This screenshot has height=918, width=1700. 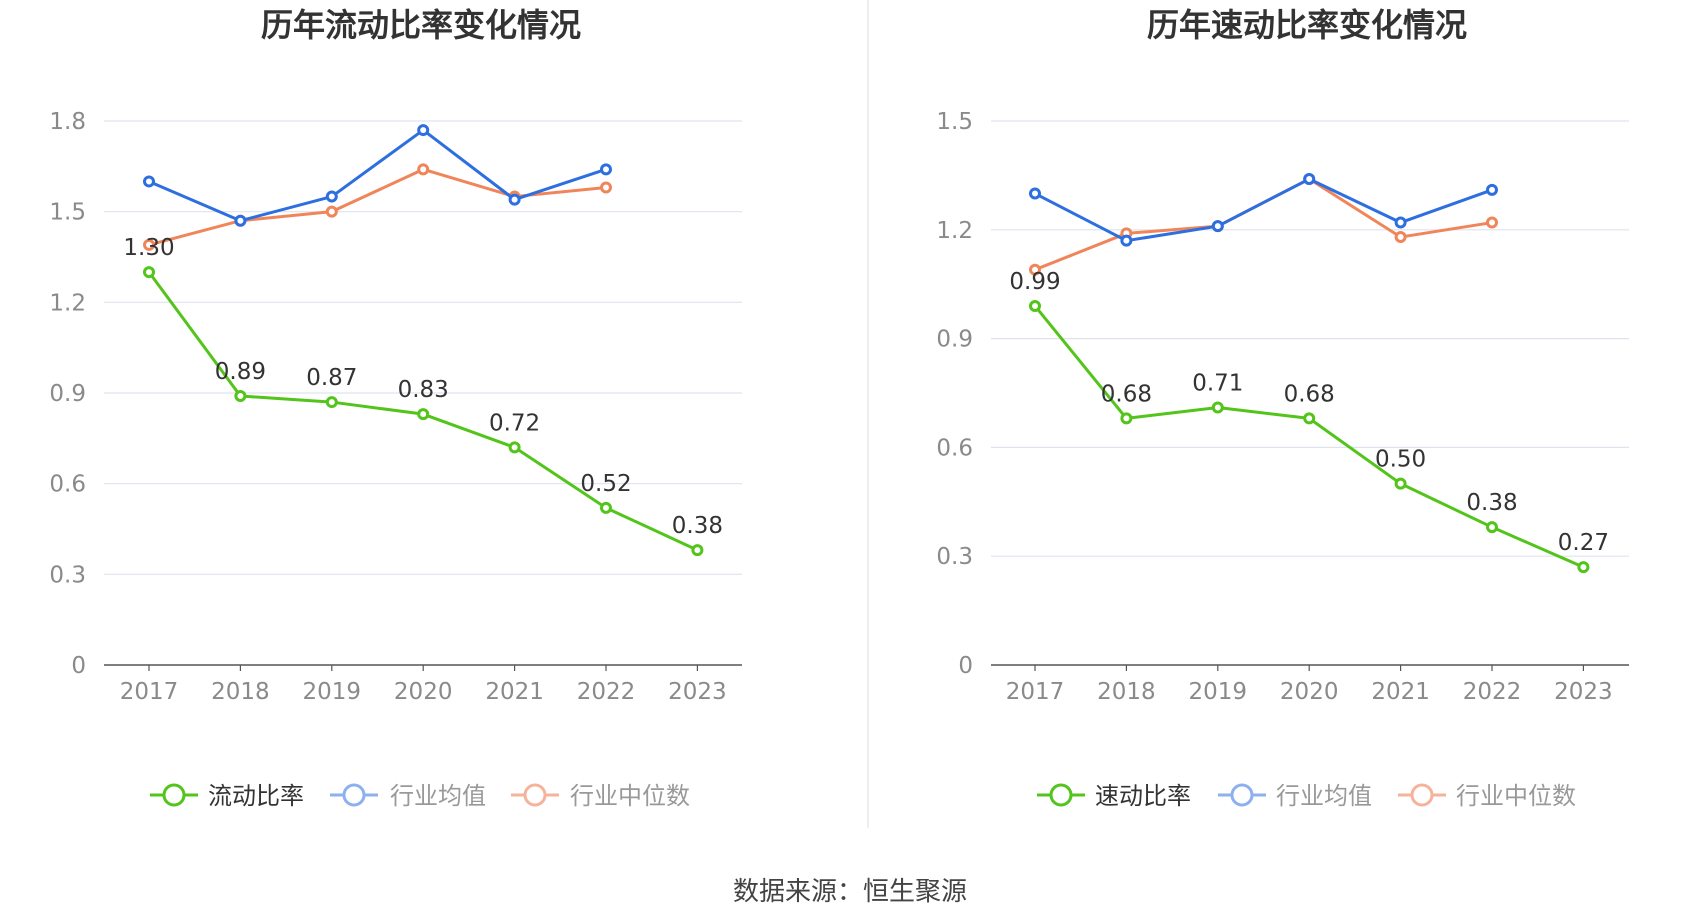 I want to click on data-label: 1.30, so click(x=148, y=248).